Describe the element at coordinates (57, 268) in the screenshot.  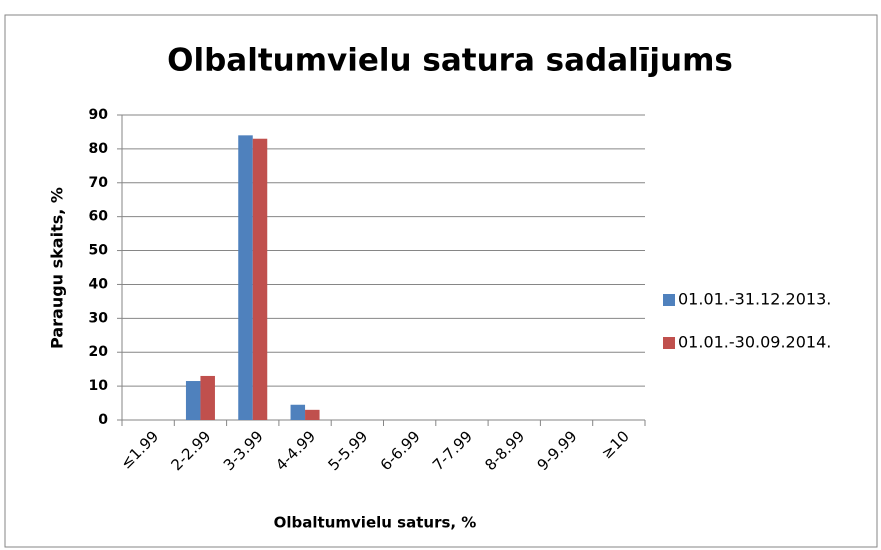
I see `y-axis-label: Paraugu skaits, %` at that location.